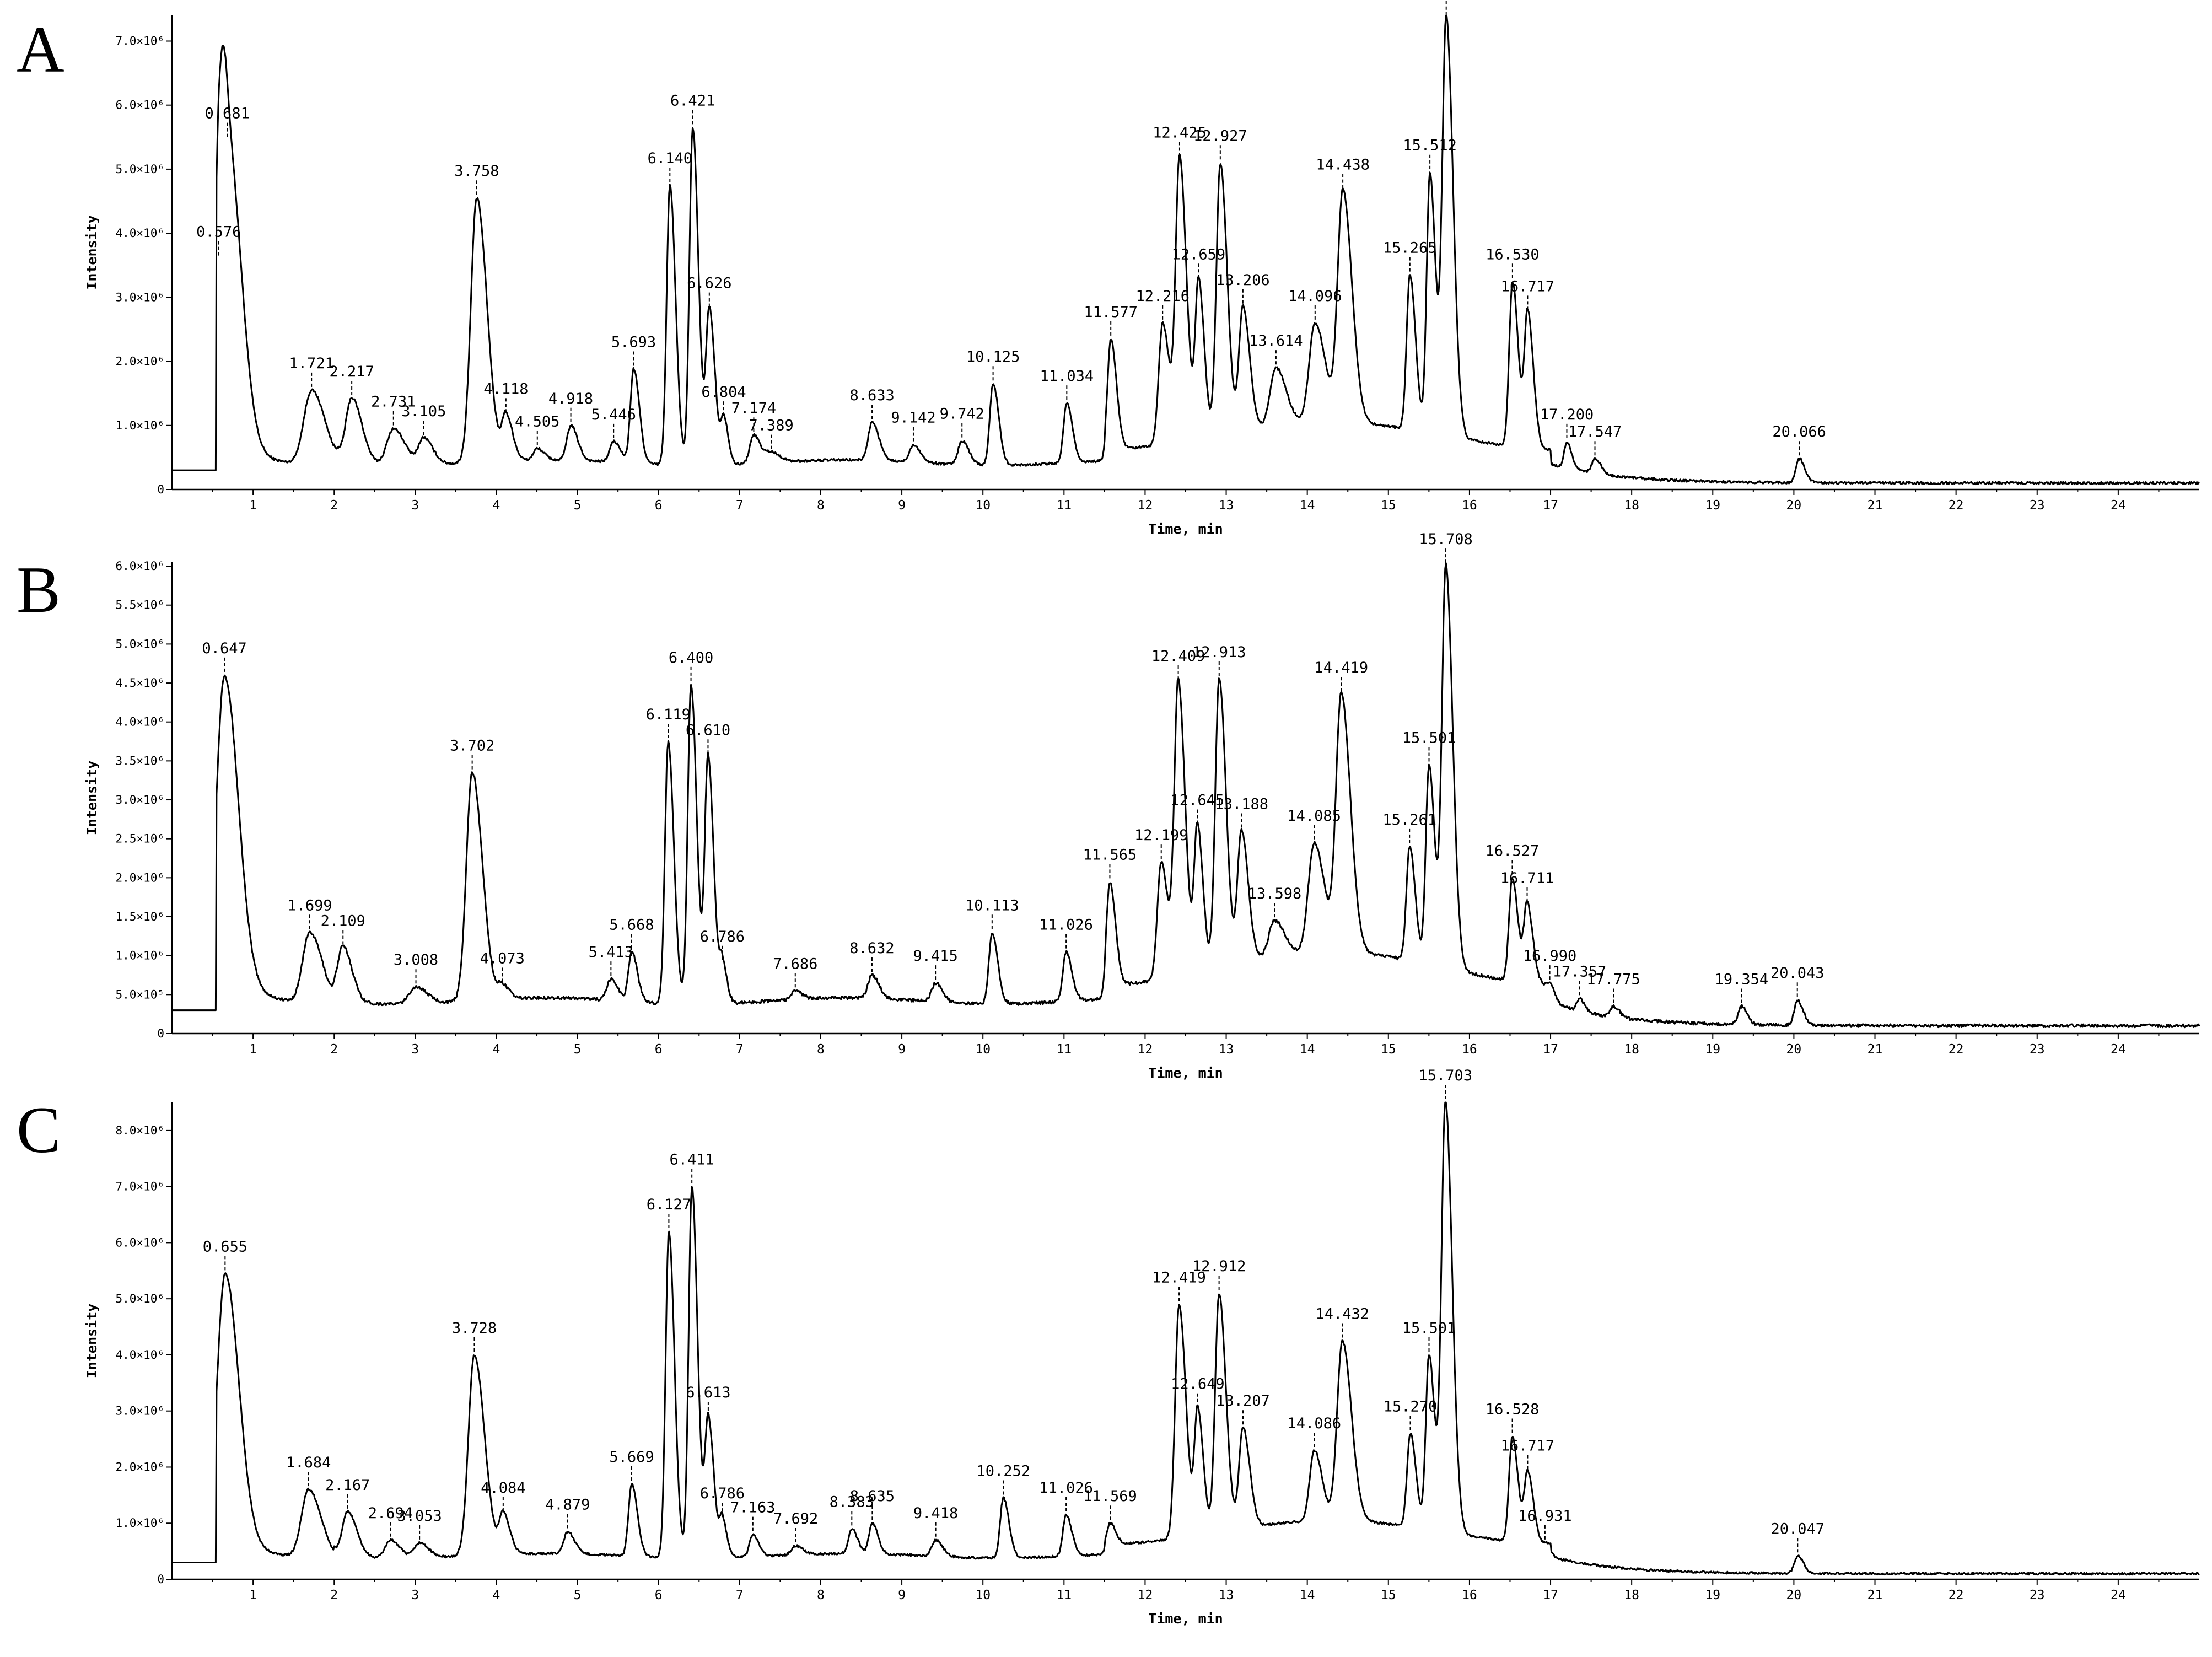  I want to click on peak-label: 20.043, so click(1797, 974).